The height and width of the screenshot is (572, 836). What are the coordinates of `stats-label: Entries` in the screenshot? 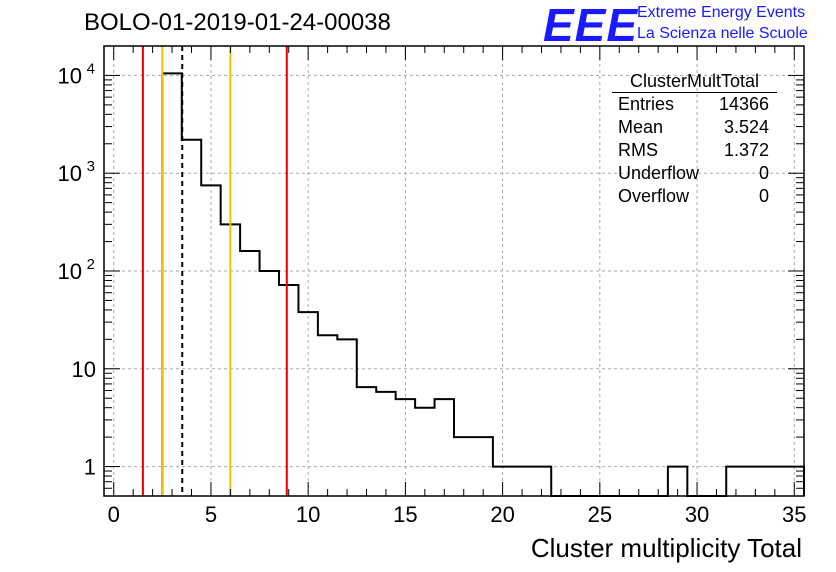 It's located at (646, 104).